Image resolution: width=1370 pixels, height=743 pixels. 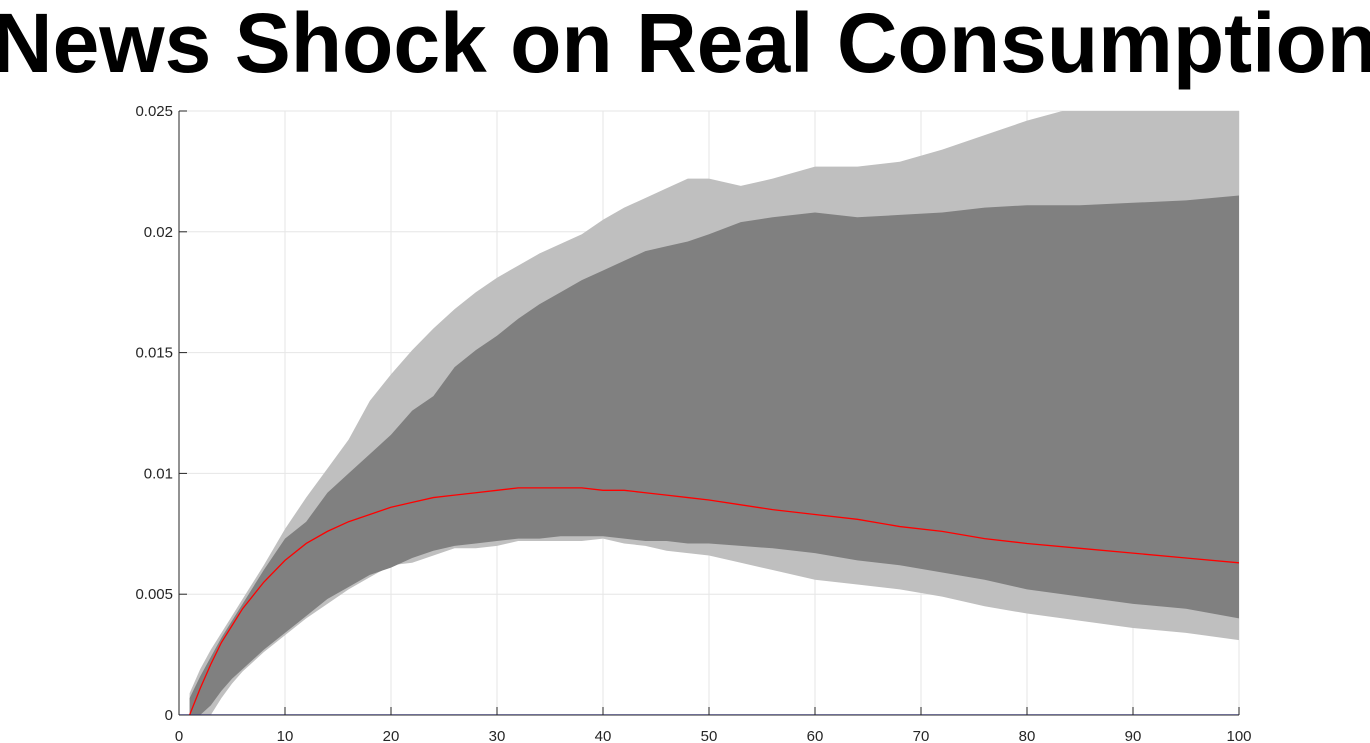 What do you see at coordinates (154, 111) in the screenshot?
I see `y-tick-label: 0.025` at bounding box center [154, 111].